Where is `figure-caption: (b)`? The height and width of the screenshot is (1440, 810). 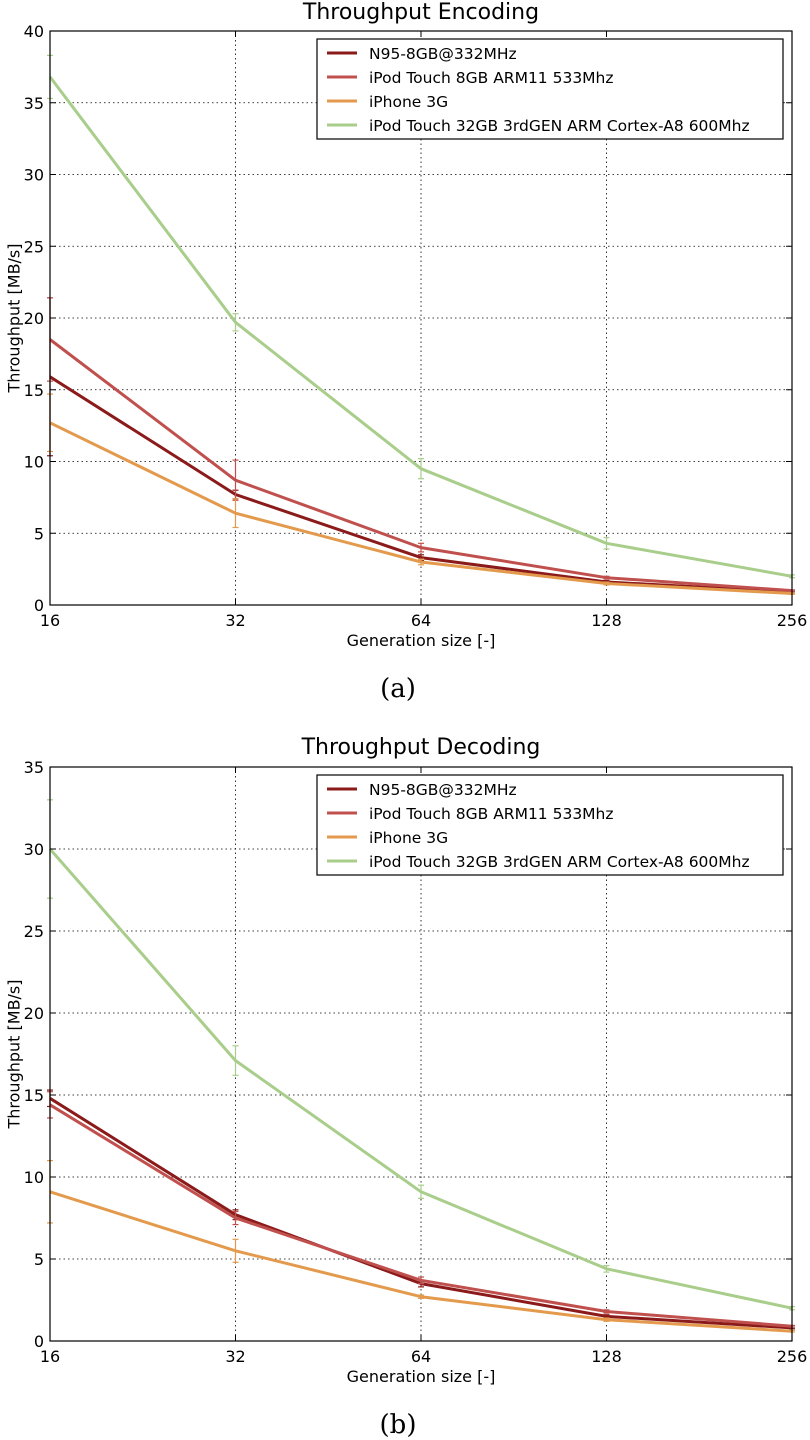
figure-caption: (b) is located at coordinates (398, 1425).